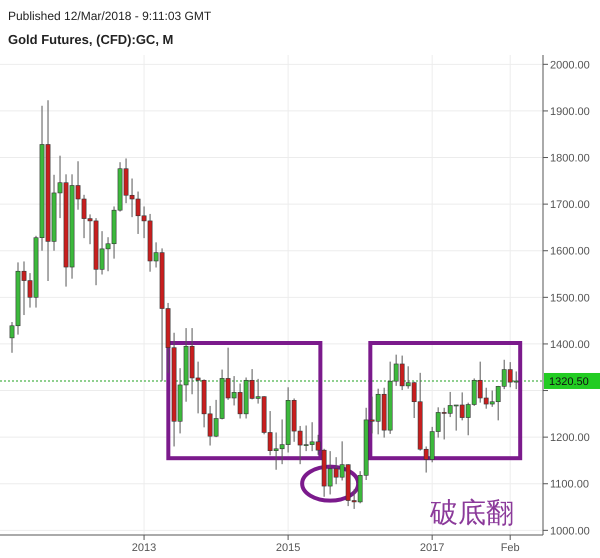  Describe the element at coordinates (570, 531) in the screenshot. I see `y-tick-label: 1000.00` at that location.